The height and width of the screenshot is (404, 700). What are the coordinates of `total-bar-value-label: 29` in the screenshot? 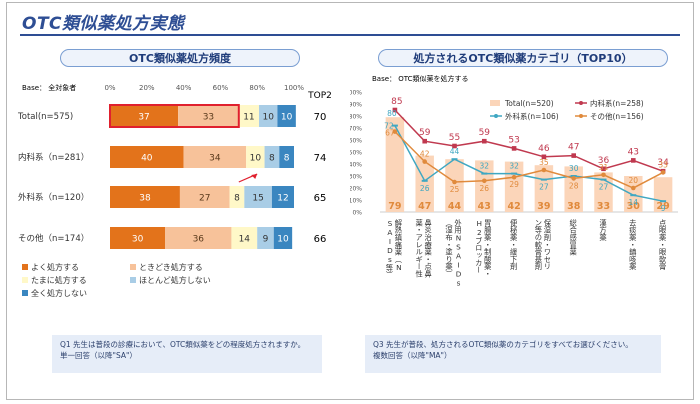 It's located at (662, 206).